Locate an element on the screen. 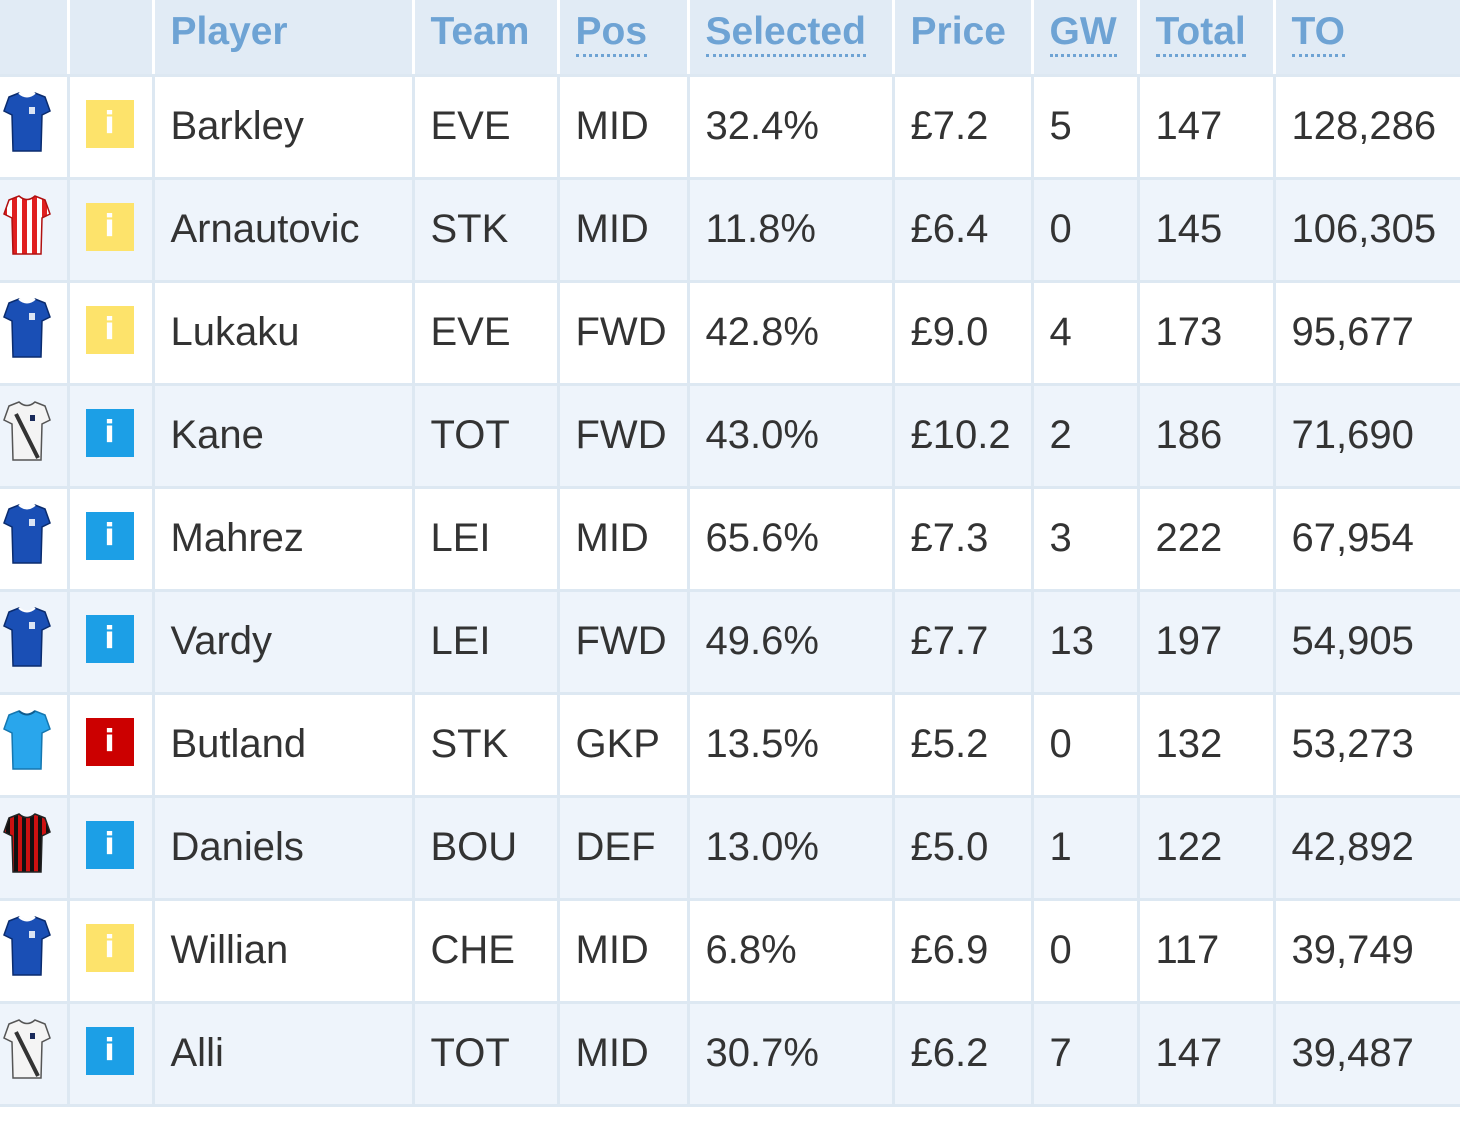 This screenshot has width=1460, height=1131. selected-percent: 42.8% is located at coordinates (789, 333).